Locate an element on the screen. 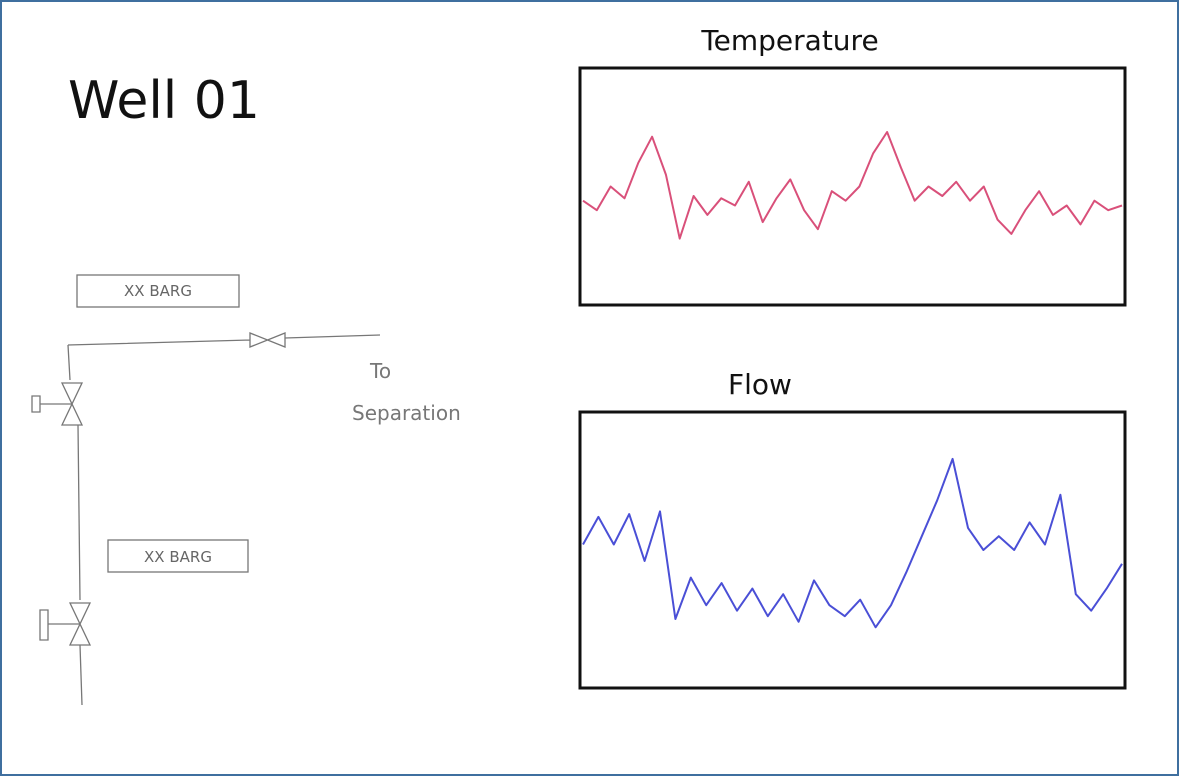  chart-frame is located at coordinates (852, 186).